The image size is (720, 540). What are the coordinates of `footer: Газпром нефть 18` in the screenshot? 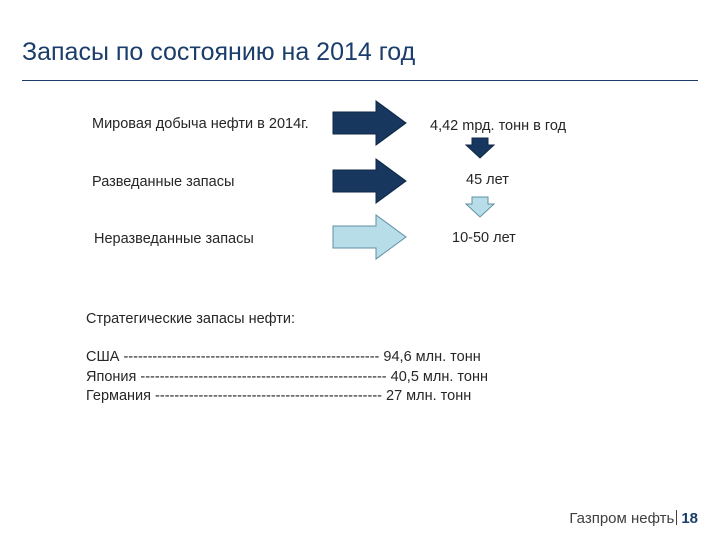 It's located at (633, 518).